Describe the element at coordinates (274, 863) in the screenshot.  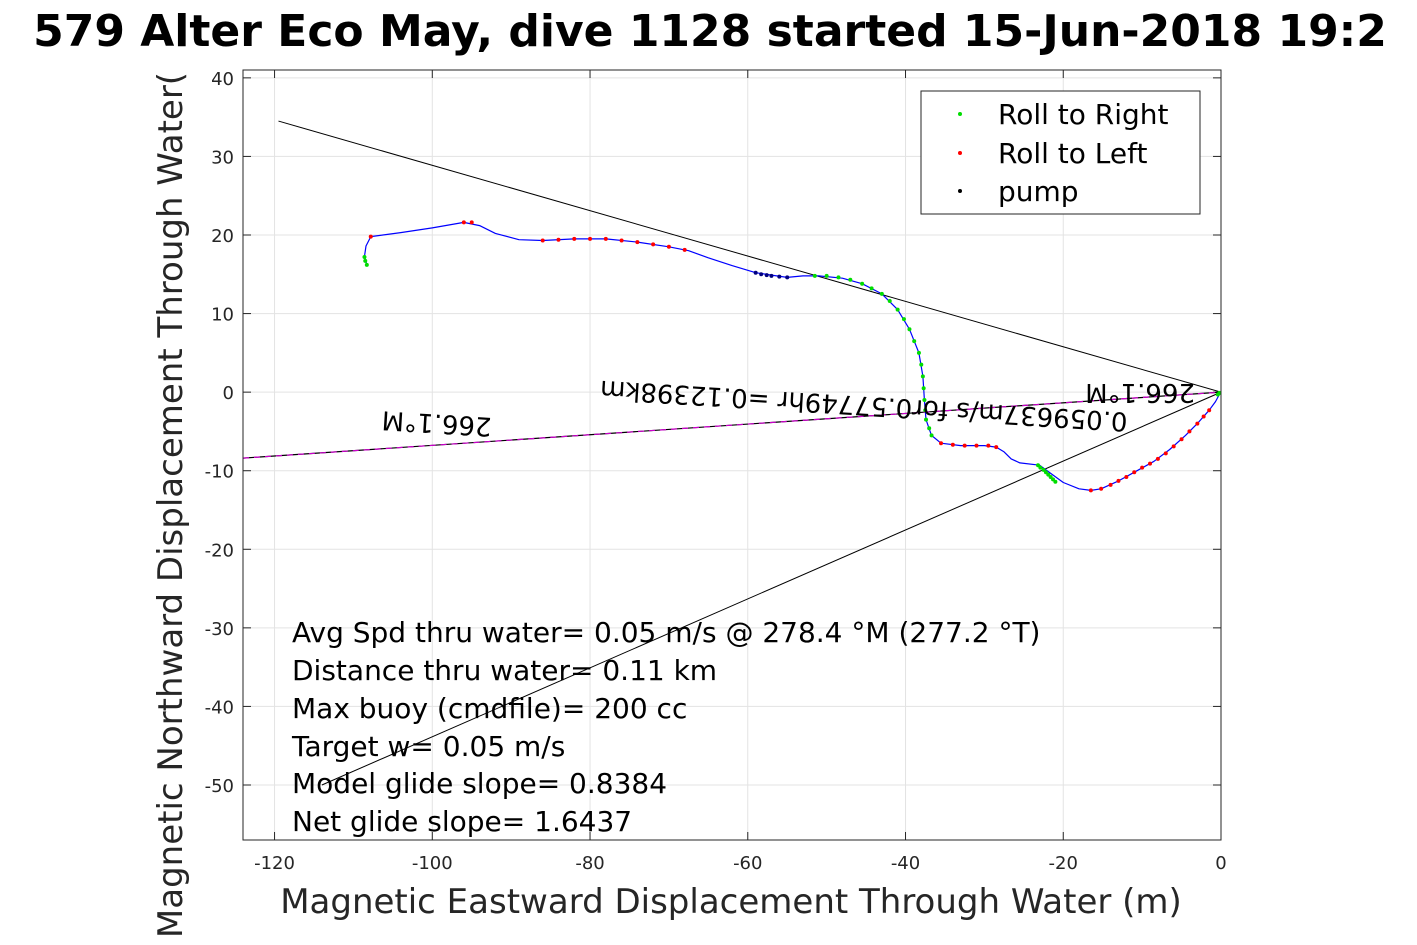
I see `x-tick-label: -120` at that location.